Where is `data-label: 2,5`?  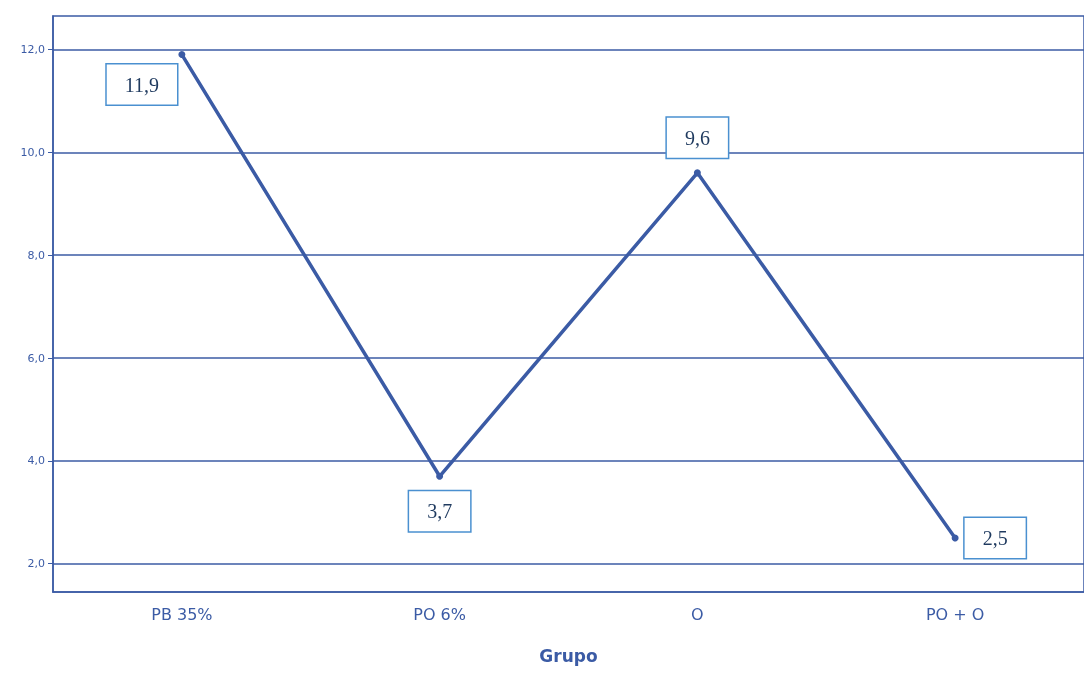 data-label: 2,5 is located at coordinates (995, 538).